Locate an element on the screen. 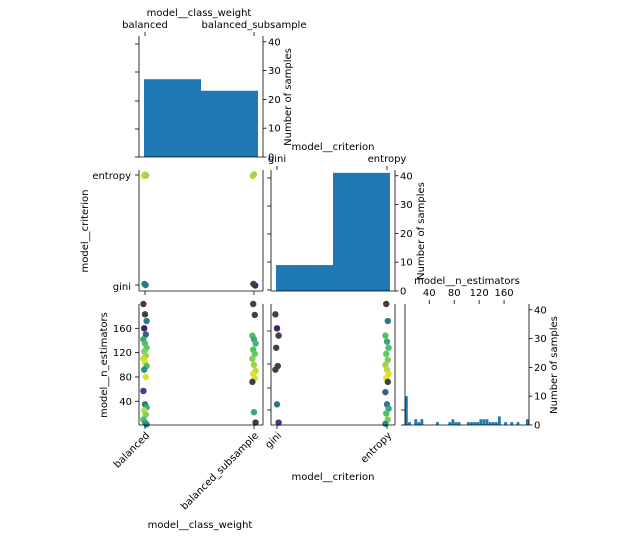  scatter-criterion-xlabel: model__criterion is located at coordinates (333, 477).